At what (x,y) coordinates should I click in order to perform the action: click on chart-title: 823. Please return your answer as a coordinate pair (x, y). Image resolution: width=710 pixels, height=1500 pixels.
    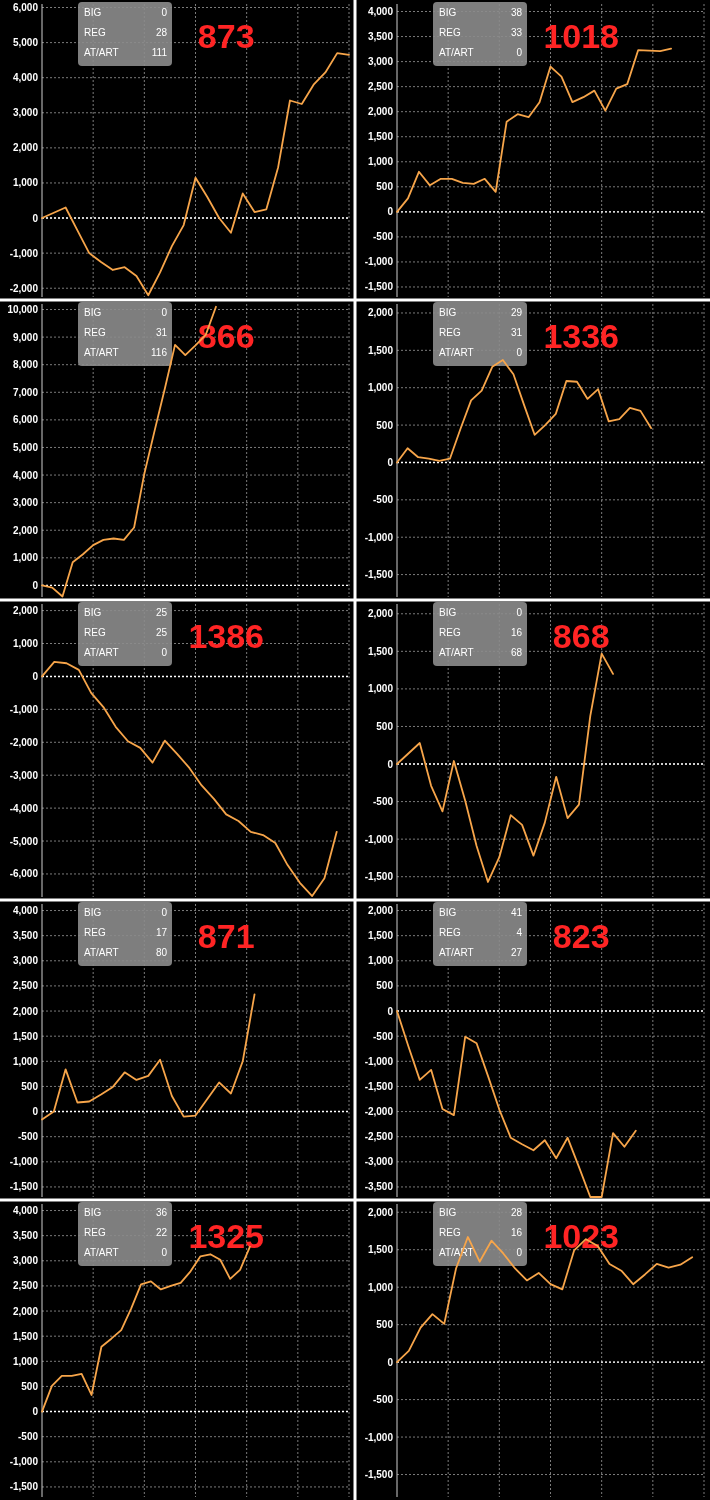
    Looking at the image, I should click on (581, 936).